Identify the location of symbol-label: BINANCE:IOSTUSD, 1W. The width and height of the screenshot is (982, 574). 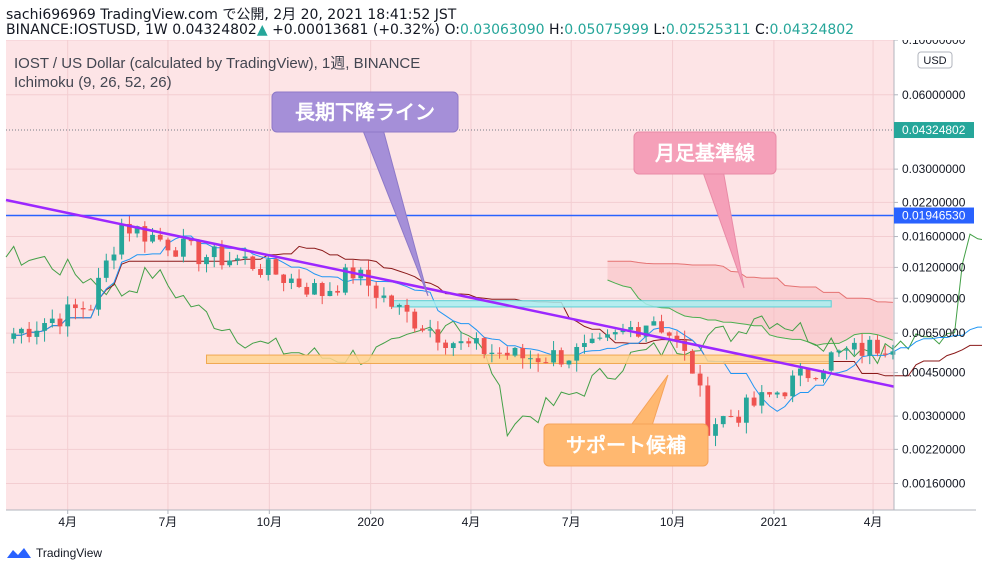
(87, 30).